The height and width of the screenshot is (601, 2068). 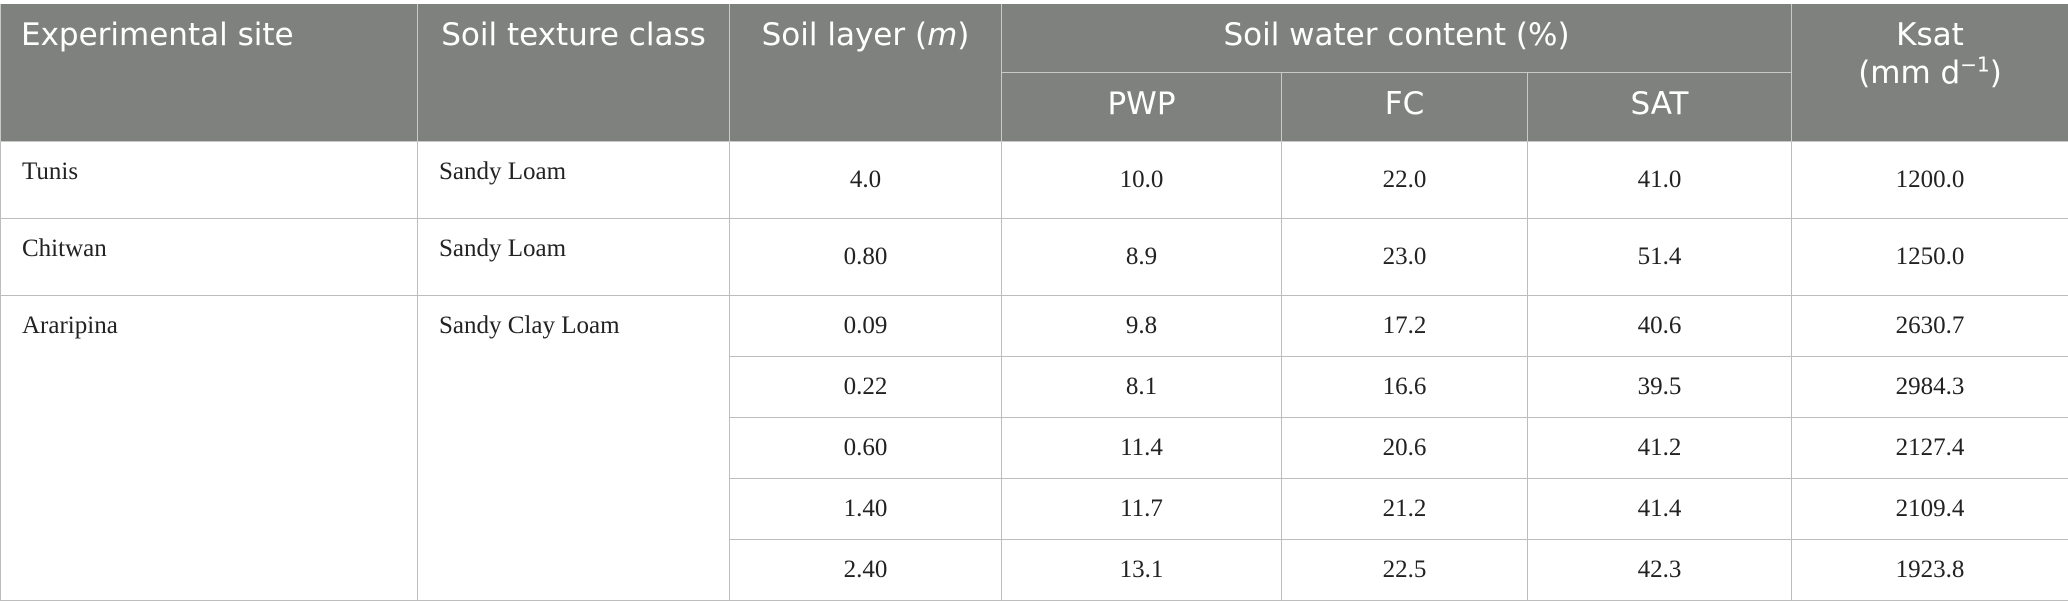 I want to click on header-unit: m, so click(x=942, y=35).